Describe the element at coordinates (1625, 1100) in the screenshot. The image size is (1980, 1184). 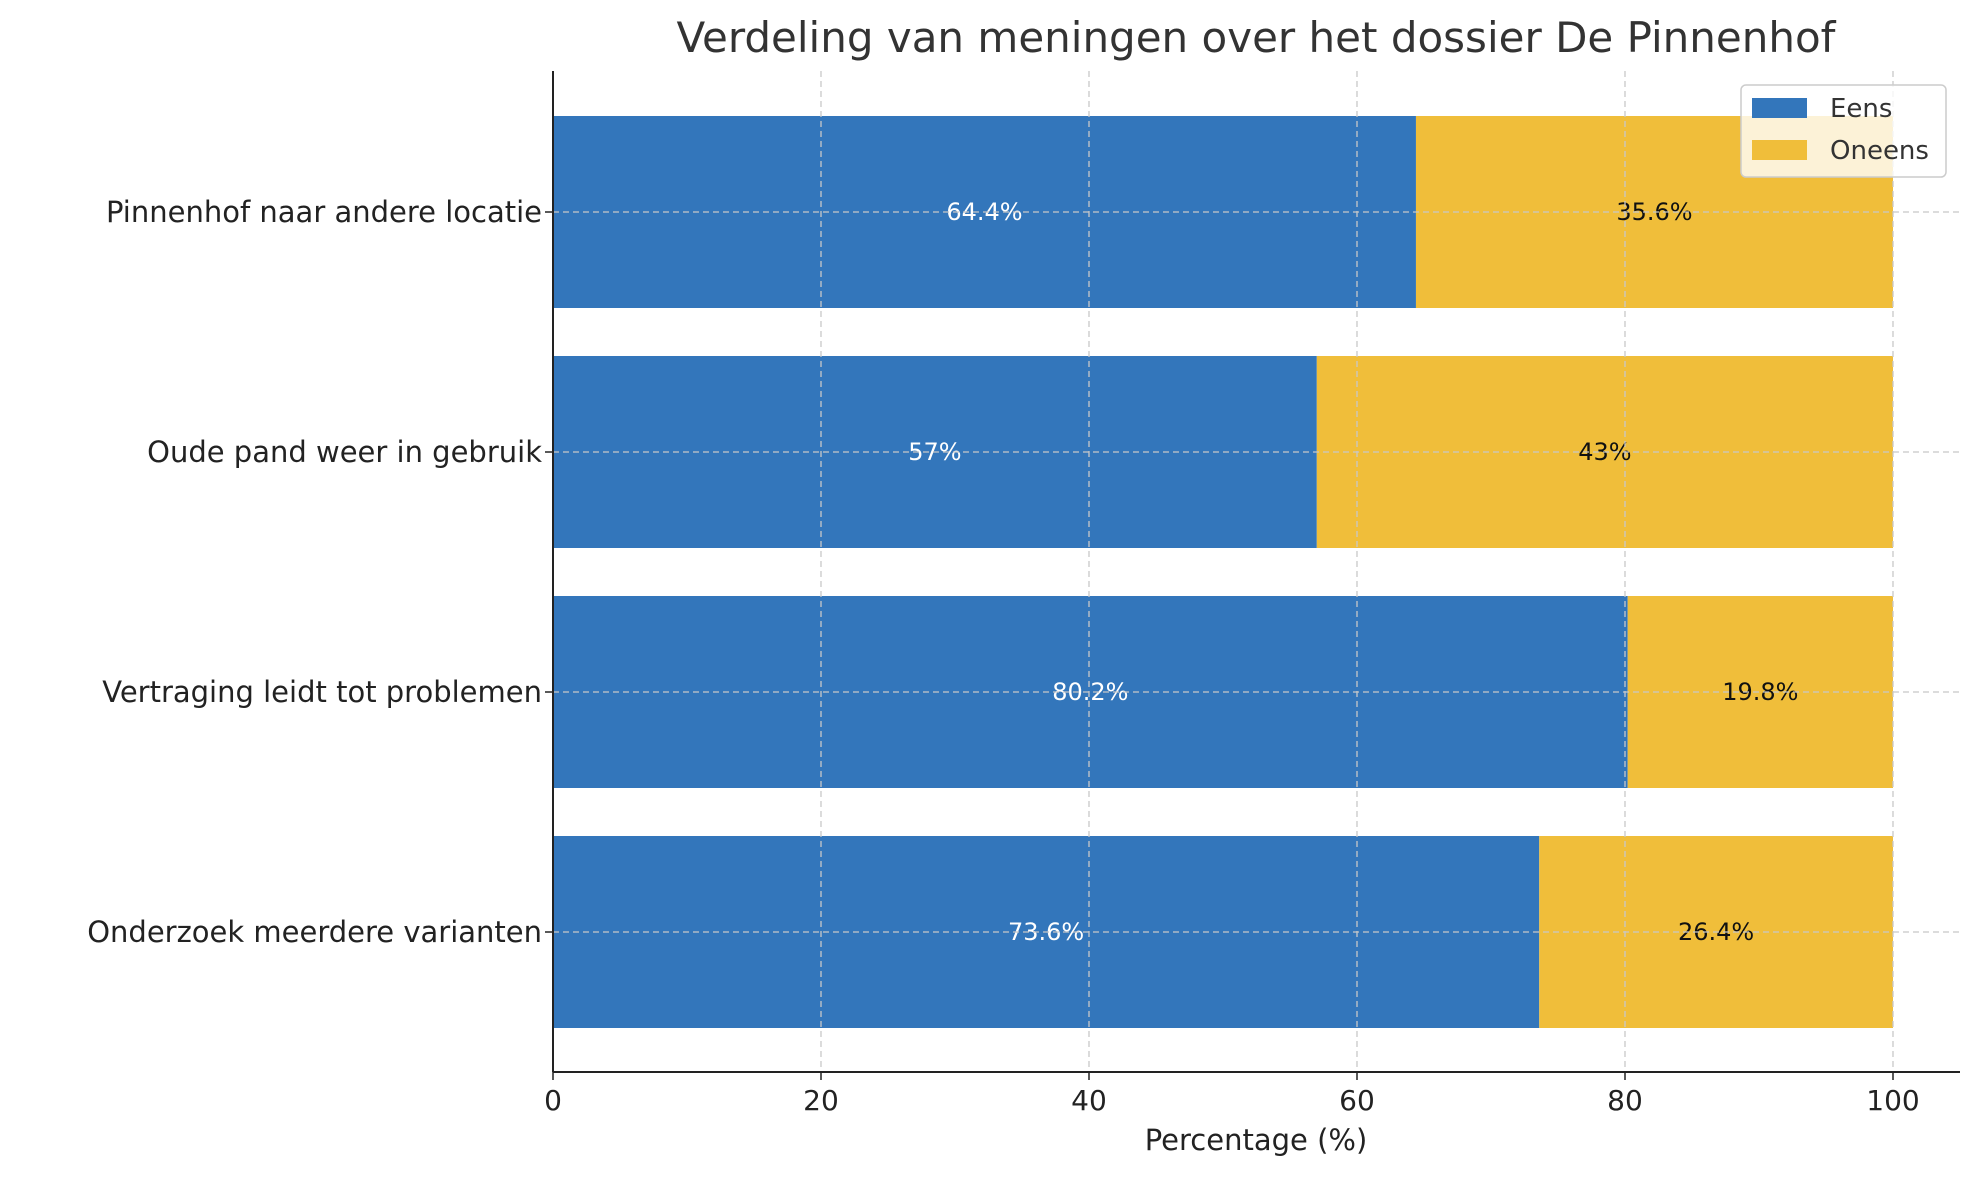
I see `x-tick-label: 80` at that location.